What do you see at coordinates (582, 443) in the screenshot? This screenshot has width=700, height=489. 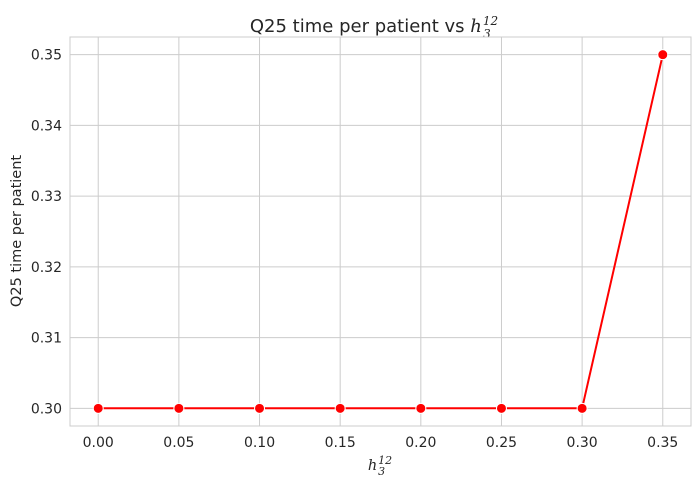 I see `x-tick-label: 0.30` at bounding box center [582, 443].